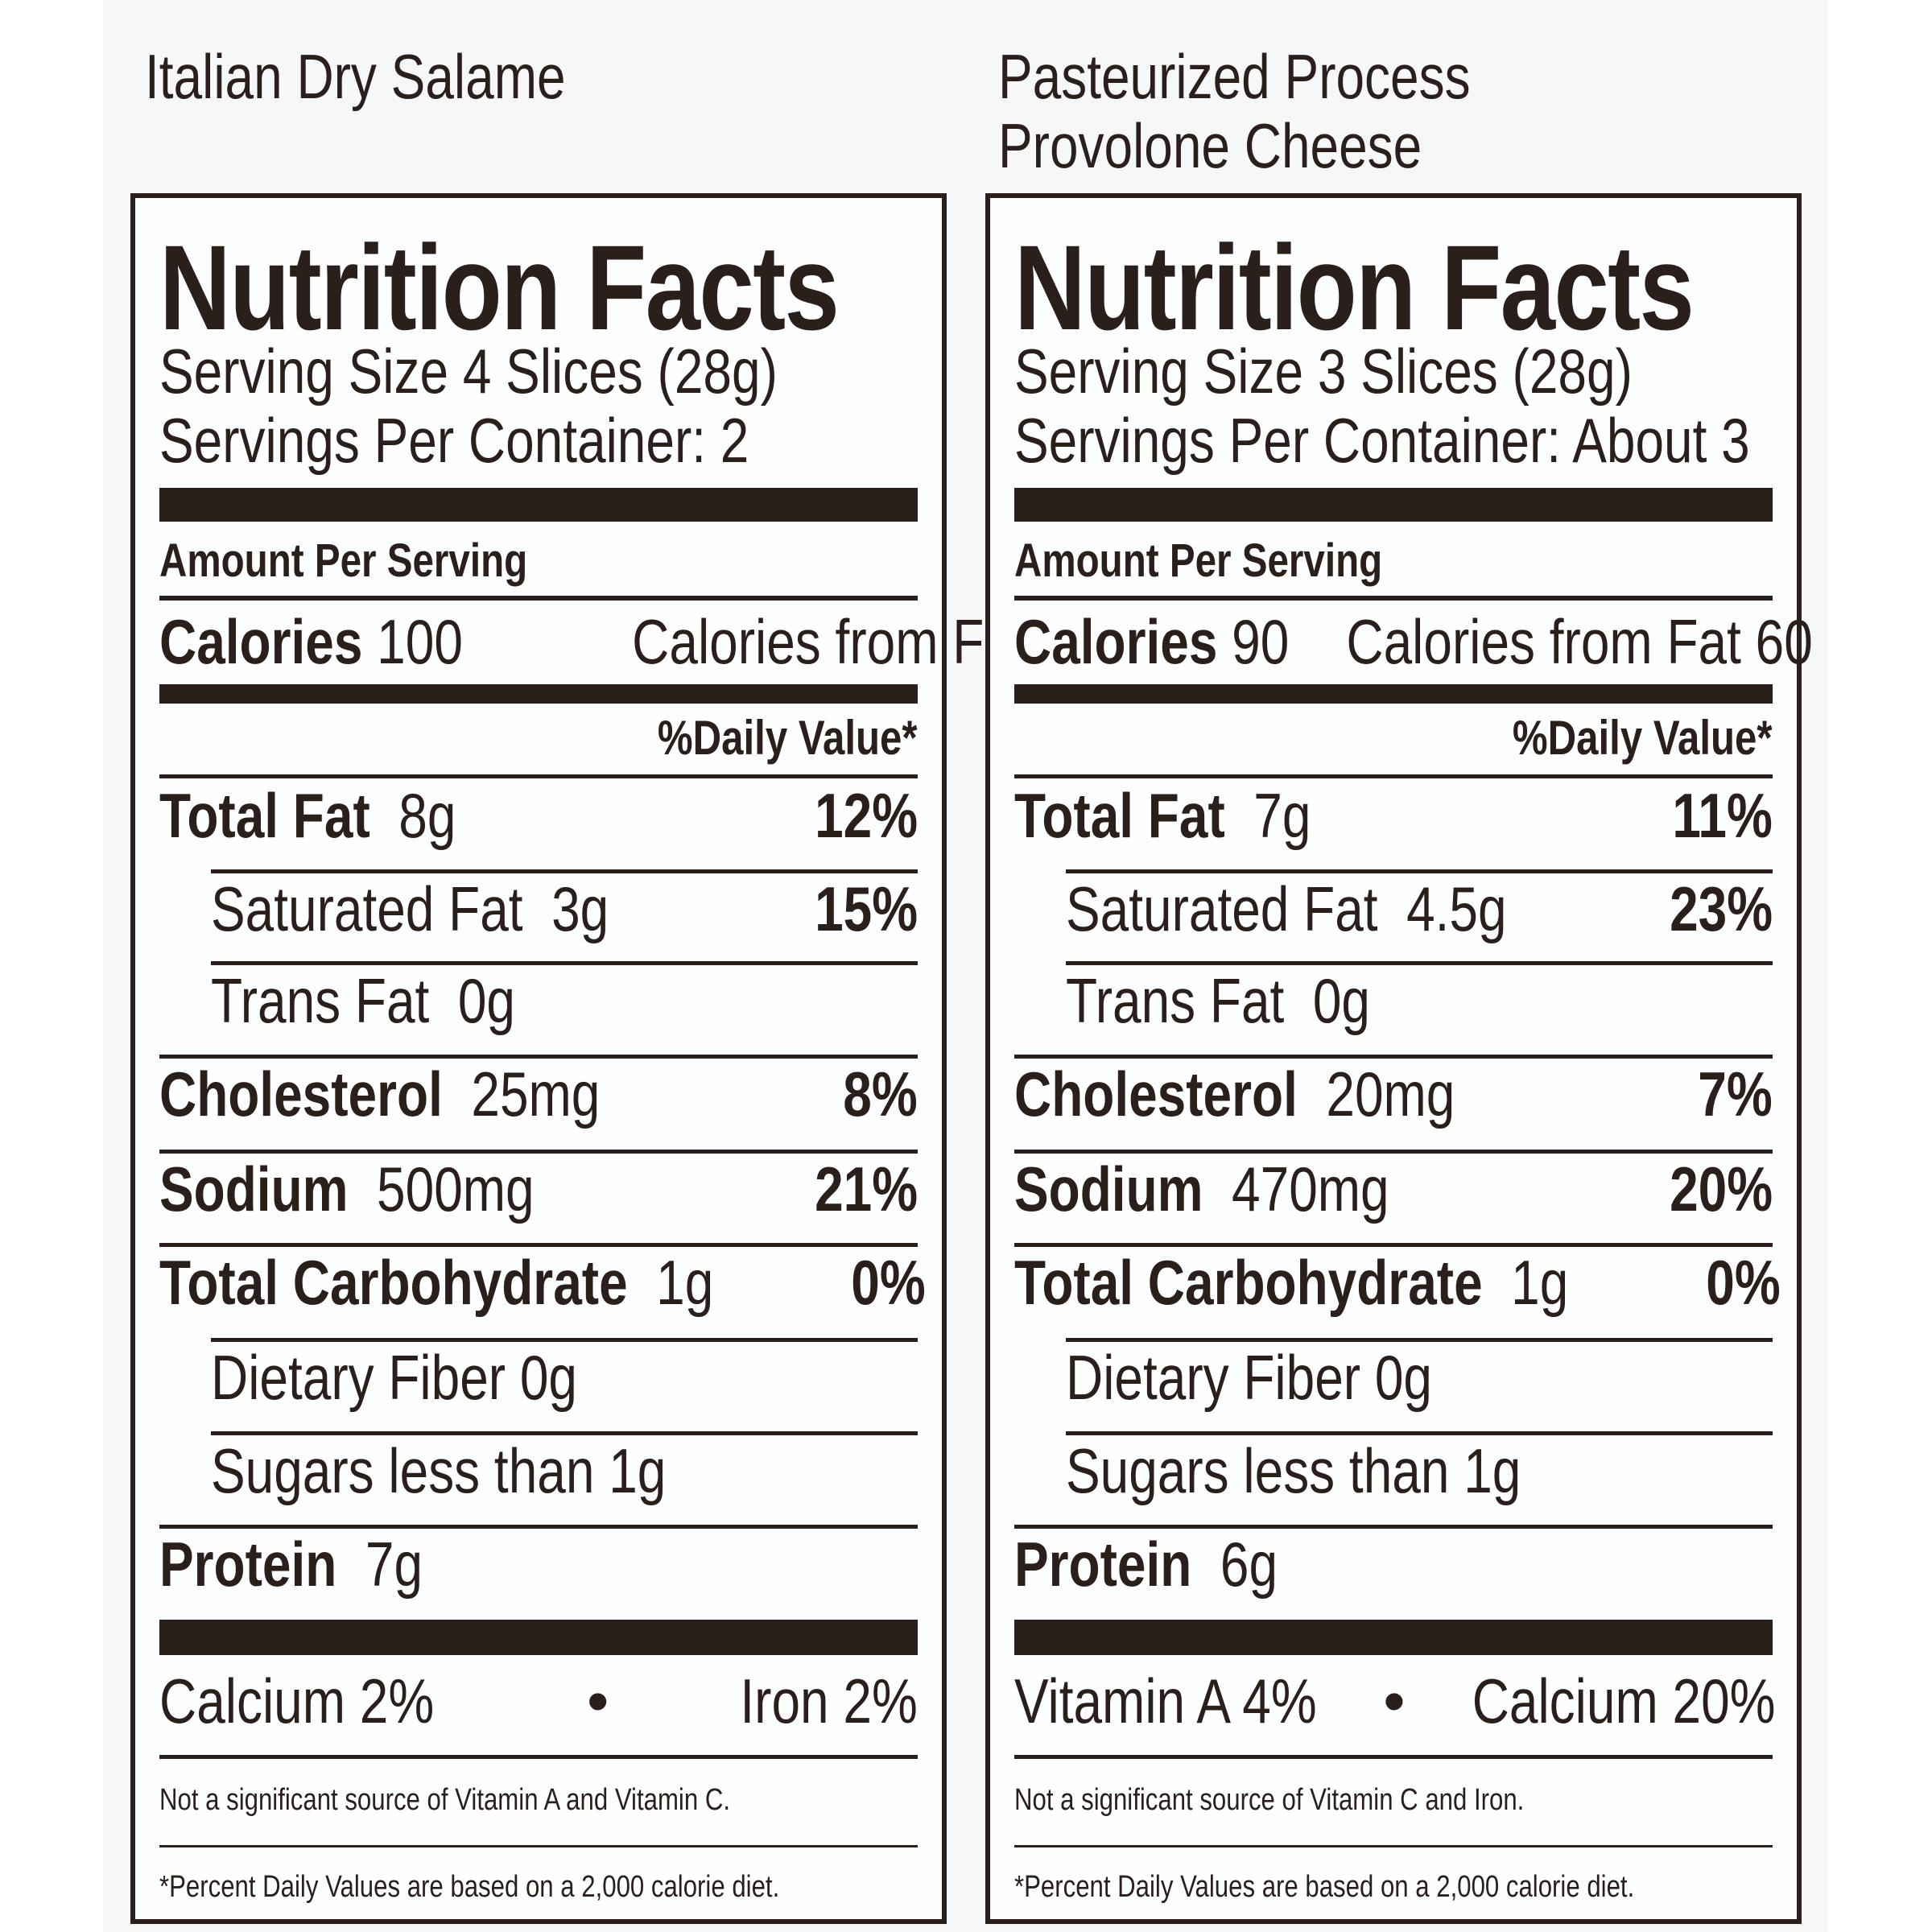 Image resolution: width=1932 pixels, height=1932 pixels. I want to click on vitamin-left: Calcium 2%, so click(297, 1701).